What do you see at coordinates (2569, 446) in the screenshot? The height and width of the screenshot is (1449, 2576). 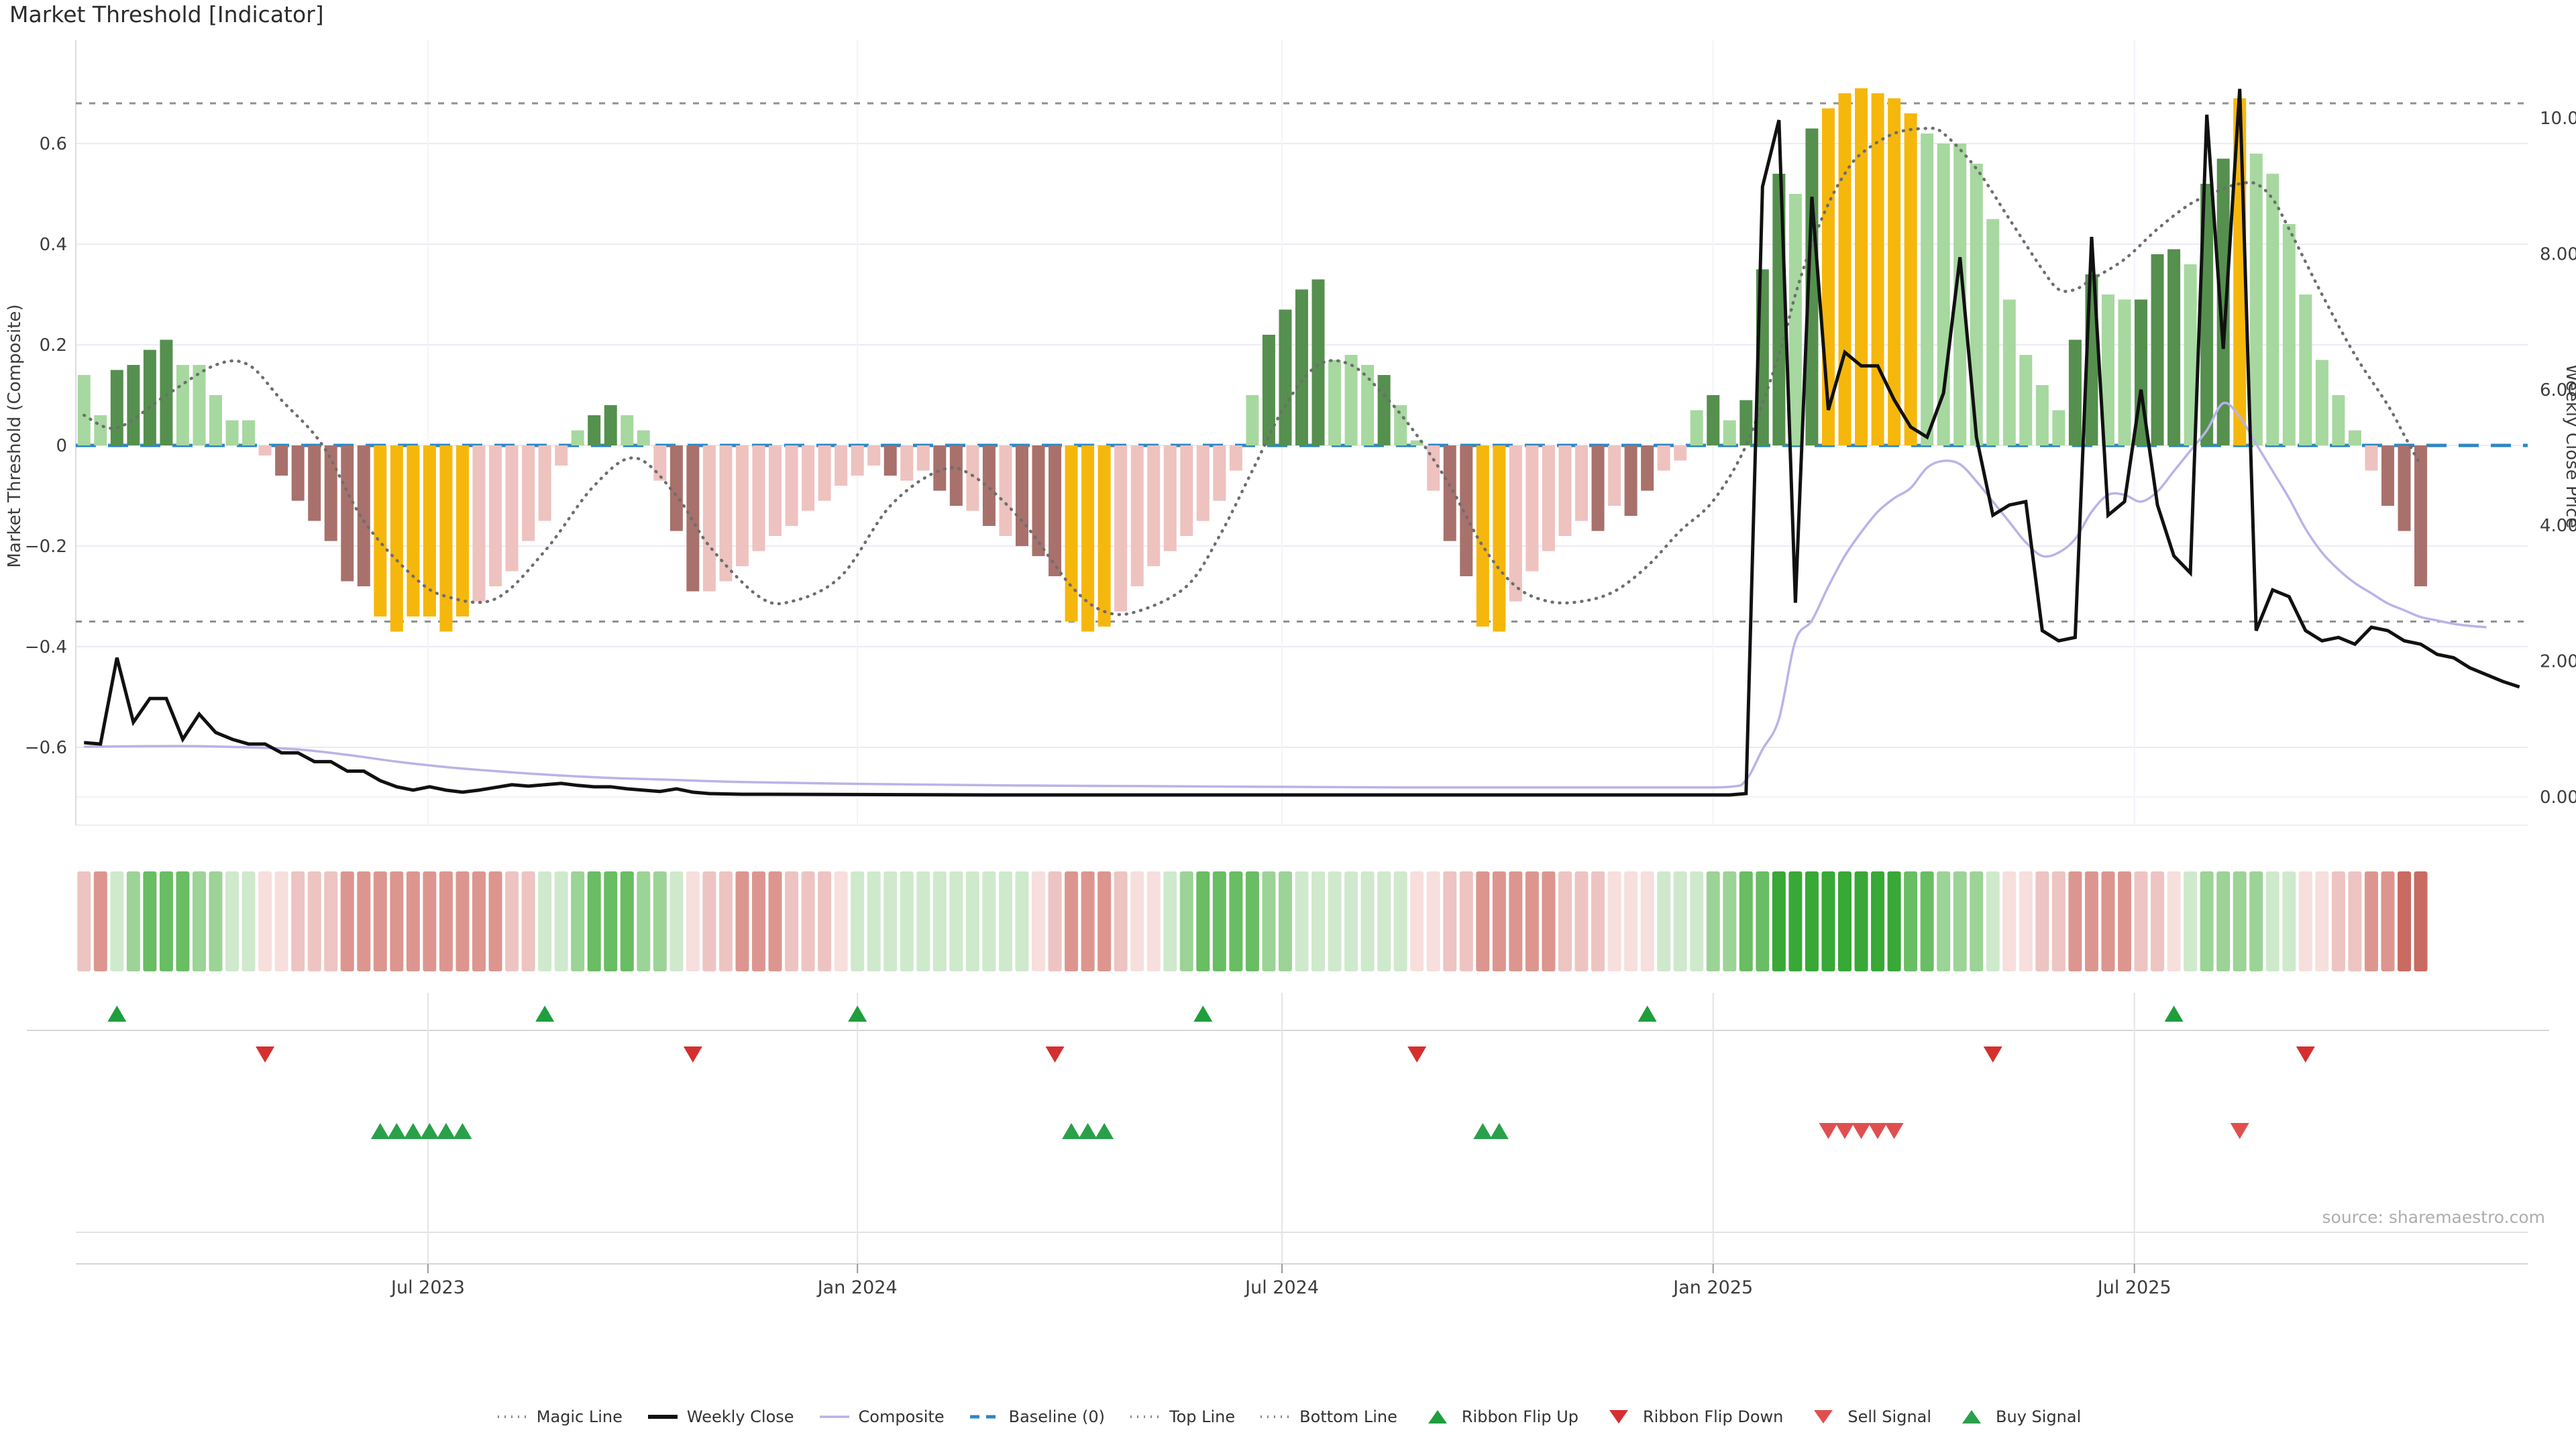 I see `right-axis-title: Weekly Close Price` at bounding box center [2569, 446].